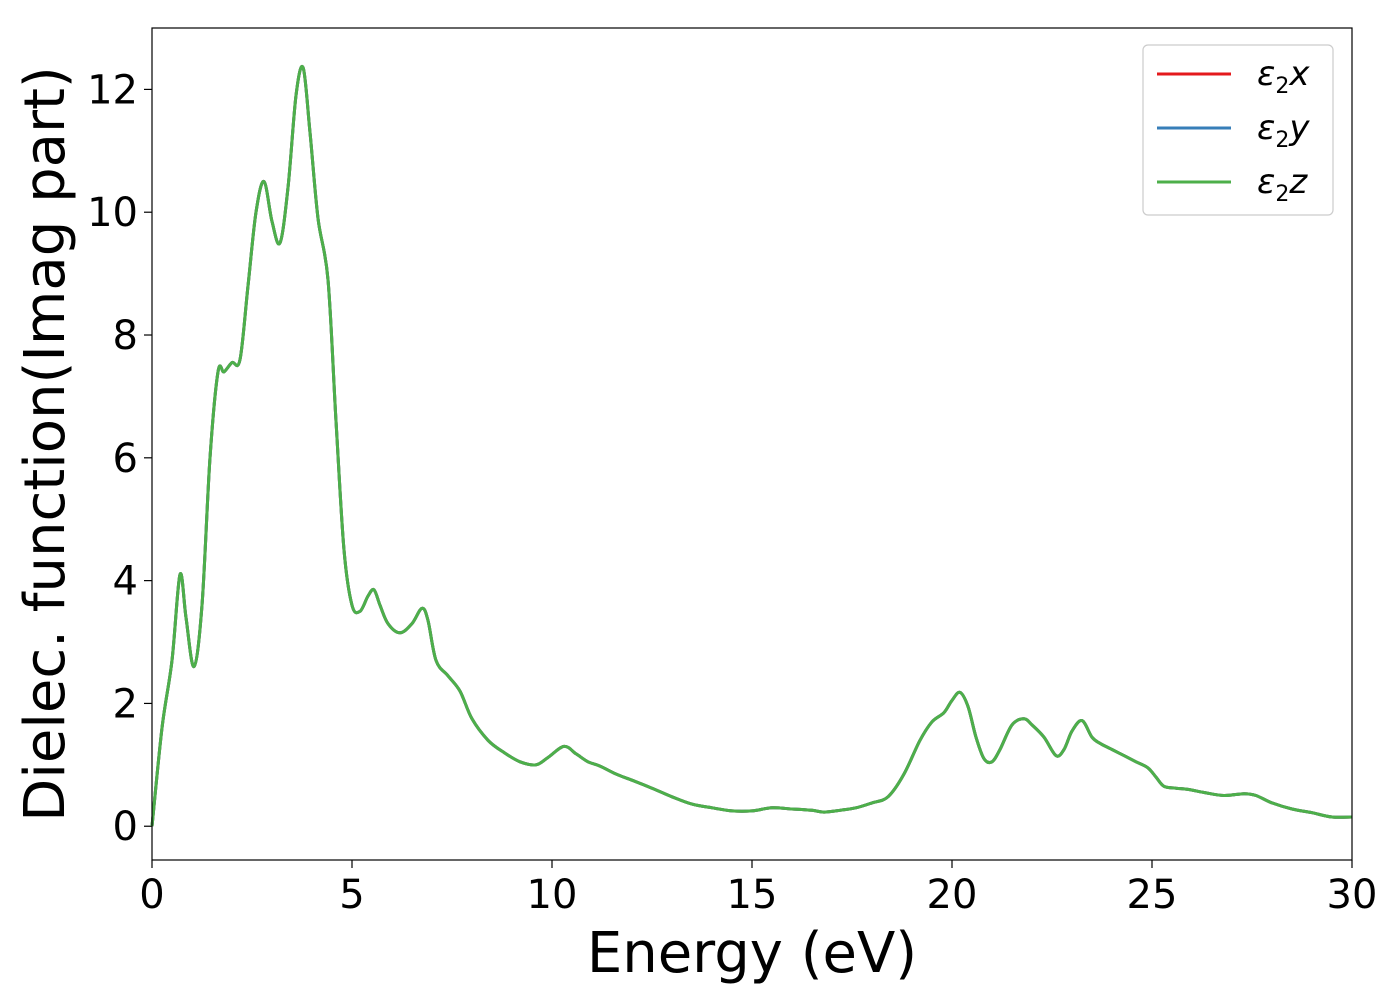 The width and height of the screenshot is (1400, 1000). What do you see at coordinates (125, 459) in the screenshot?
I see `y-tick-label: 6` at bounding box center [125, 459].